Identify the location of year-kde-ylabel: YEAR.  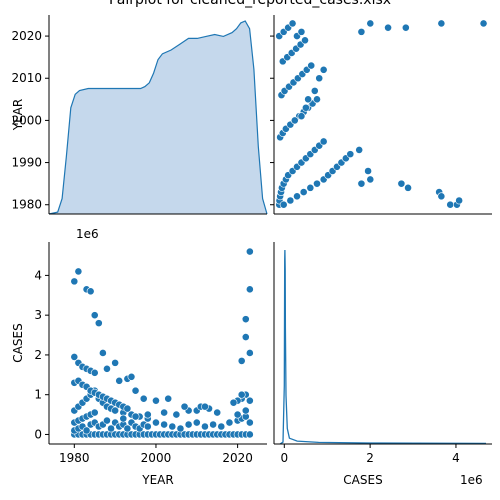
(18, 115).